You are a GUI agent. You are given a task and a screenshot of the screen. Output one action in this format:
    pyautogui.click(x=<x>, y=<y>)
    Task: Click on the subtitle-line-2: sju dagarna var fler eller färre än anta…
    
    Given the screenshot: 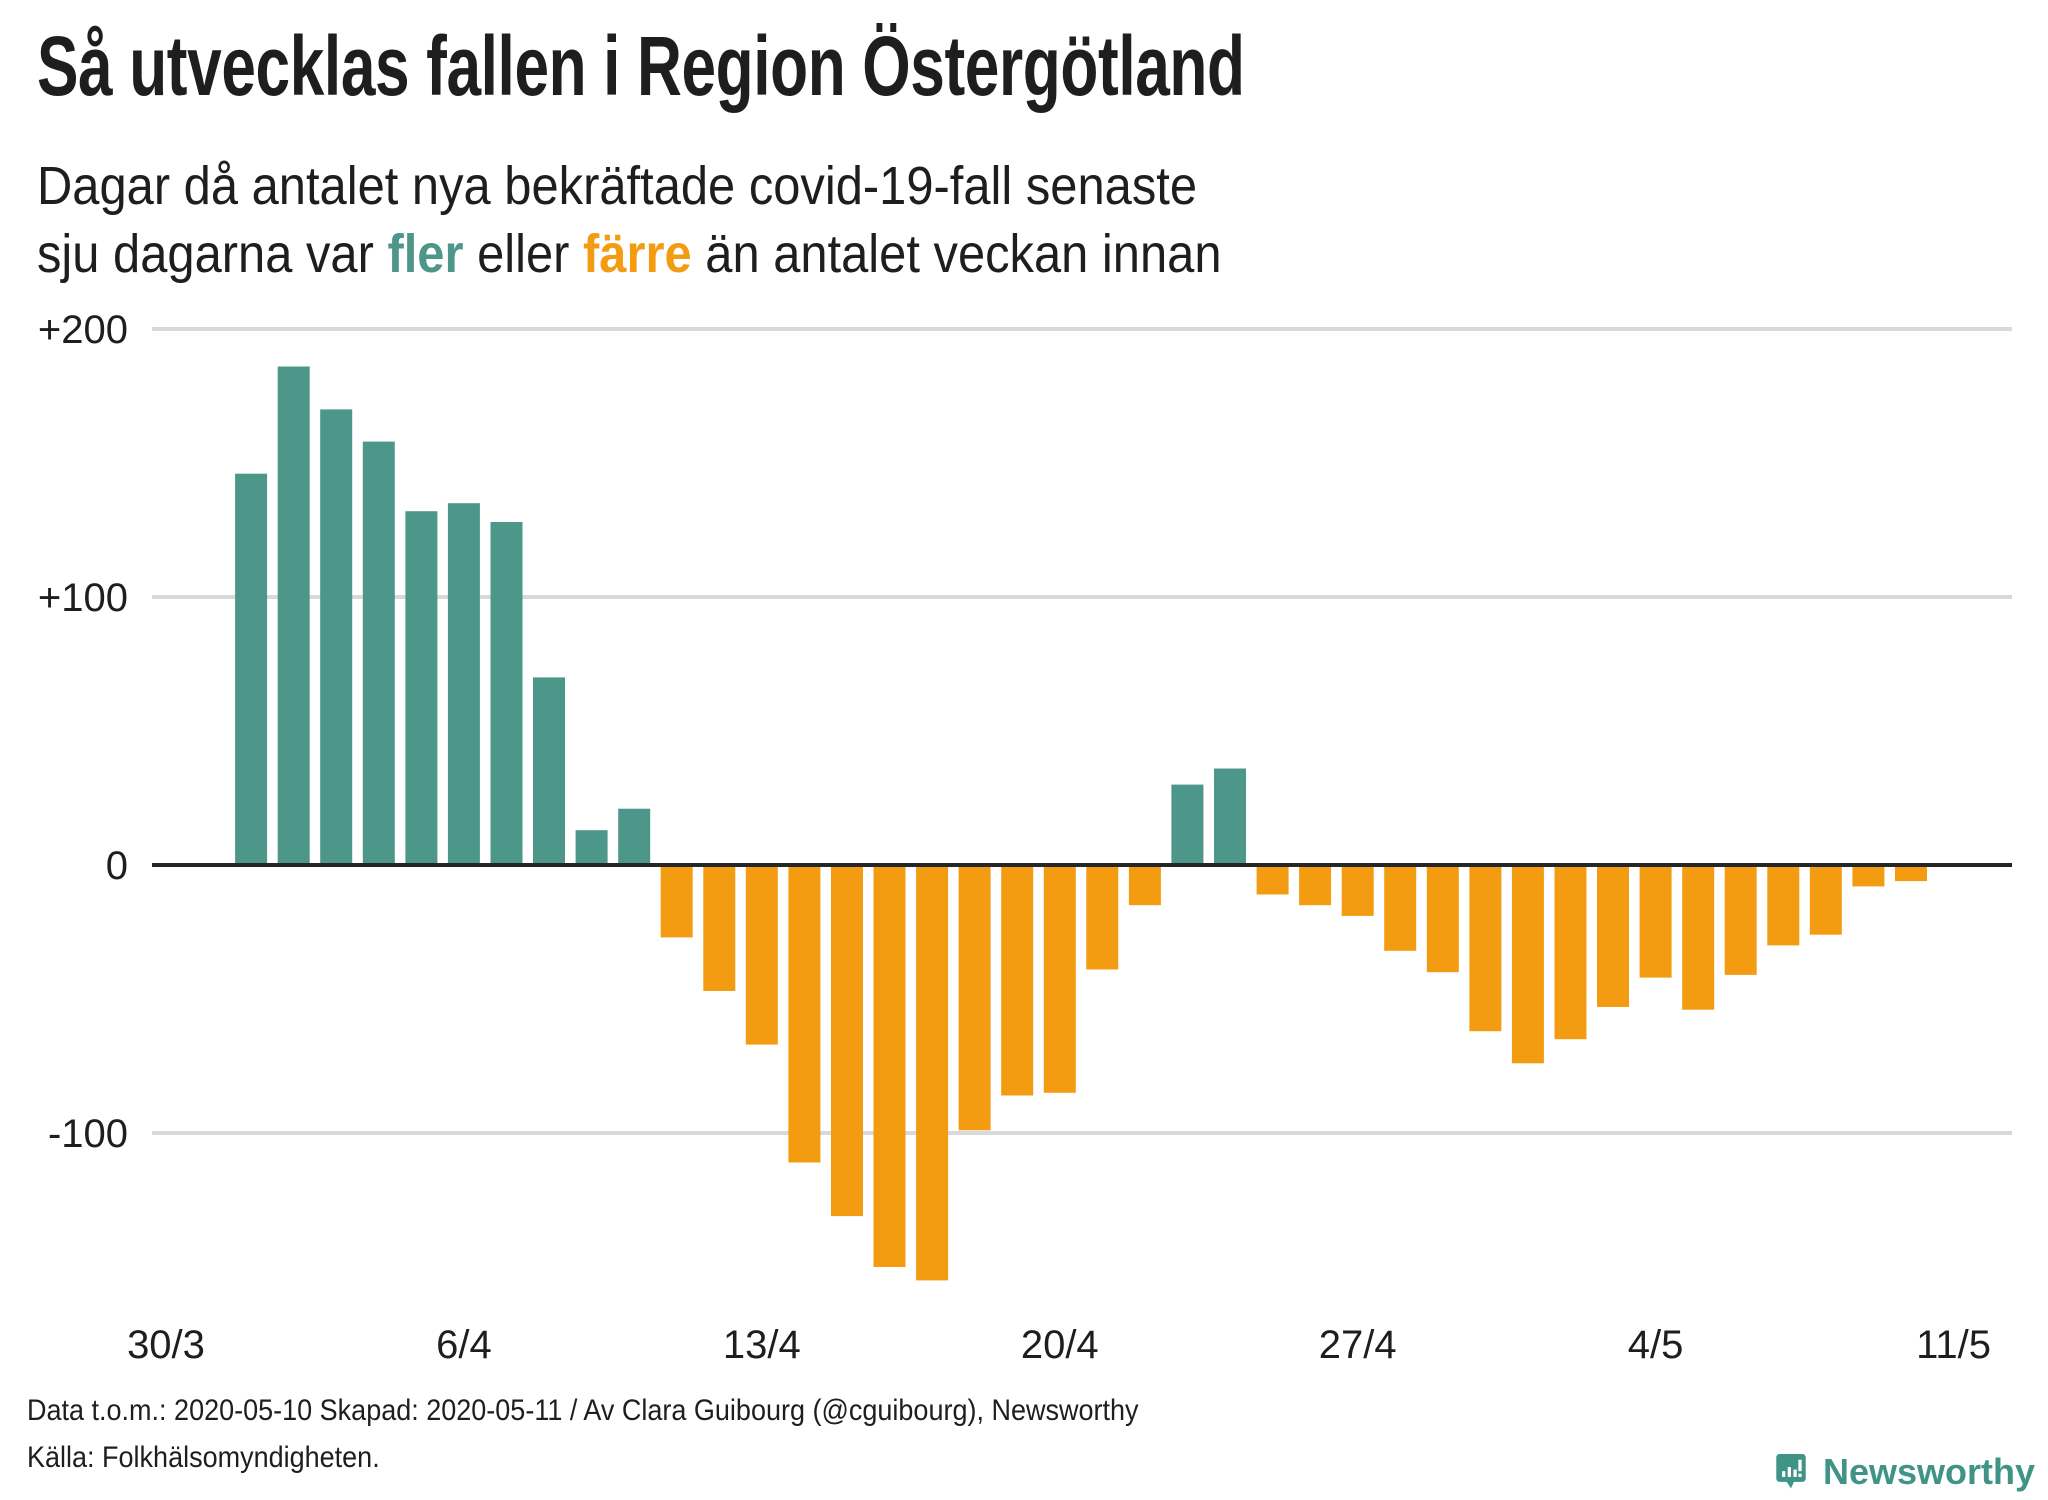 What is the action you would take?
    pyautogui.click(x=629, y=254)
    